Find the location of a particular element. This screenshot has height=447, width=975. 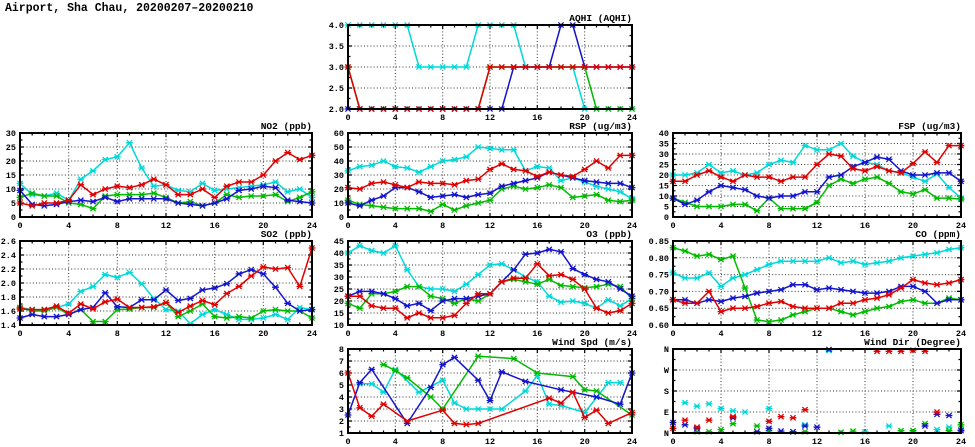

y-tick-label: N is located at coordinates (666, 434).